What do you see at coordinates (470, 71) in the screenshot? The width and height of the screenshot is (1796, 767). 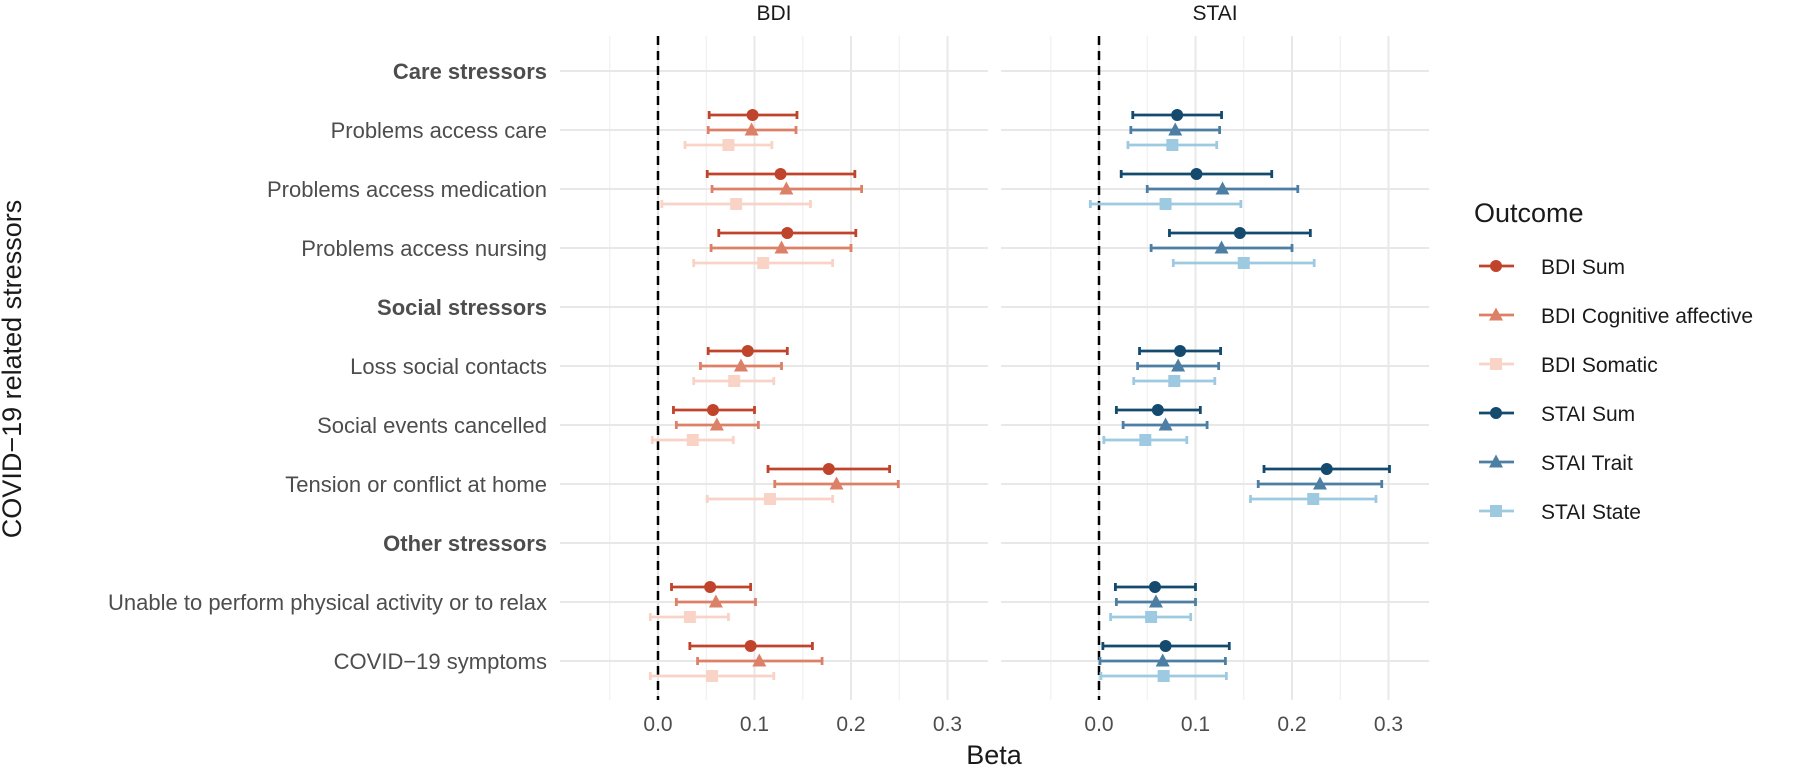 I see `y-group-header-label: Care stressors` at bounding box center [470, 71].